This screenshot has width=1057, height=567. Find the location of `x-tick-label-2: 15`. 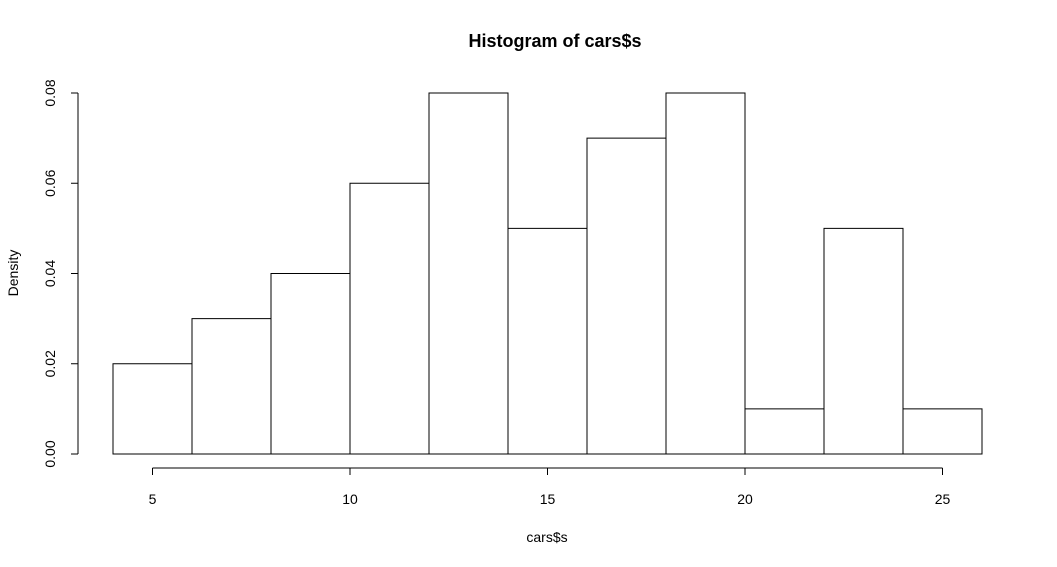

x-tick-label-2: 15 is located at coordinates (548, 499).